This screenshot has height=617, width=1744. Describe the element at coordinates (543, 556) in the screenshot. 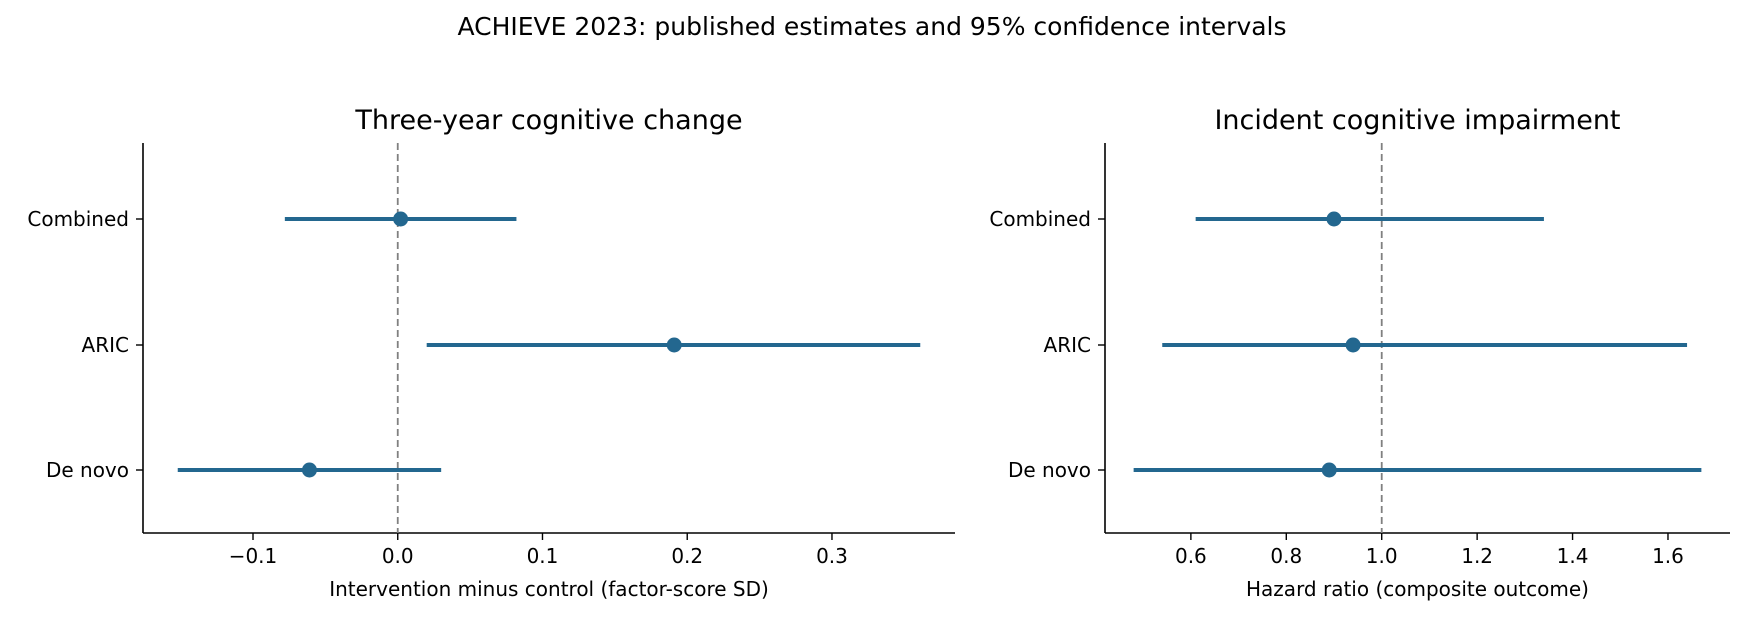

I see `x-tick-label: 0.1` at that location.